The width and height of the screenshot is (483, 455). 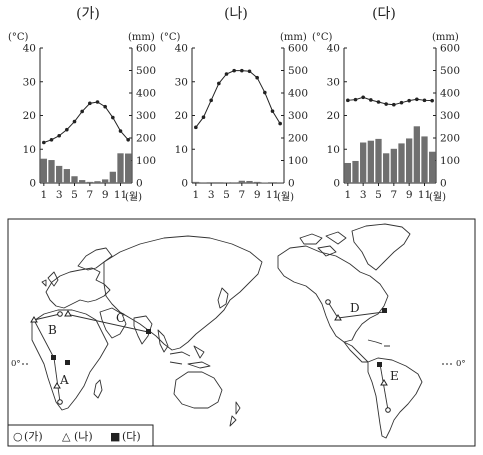 I want to click on legend-symbol-na: △, so click(x=66, y=436).